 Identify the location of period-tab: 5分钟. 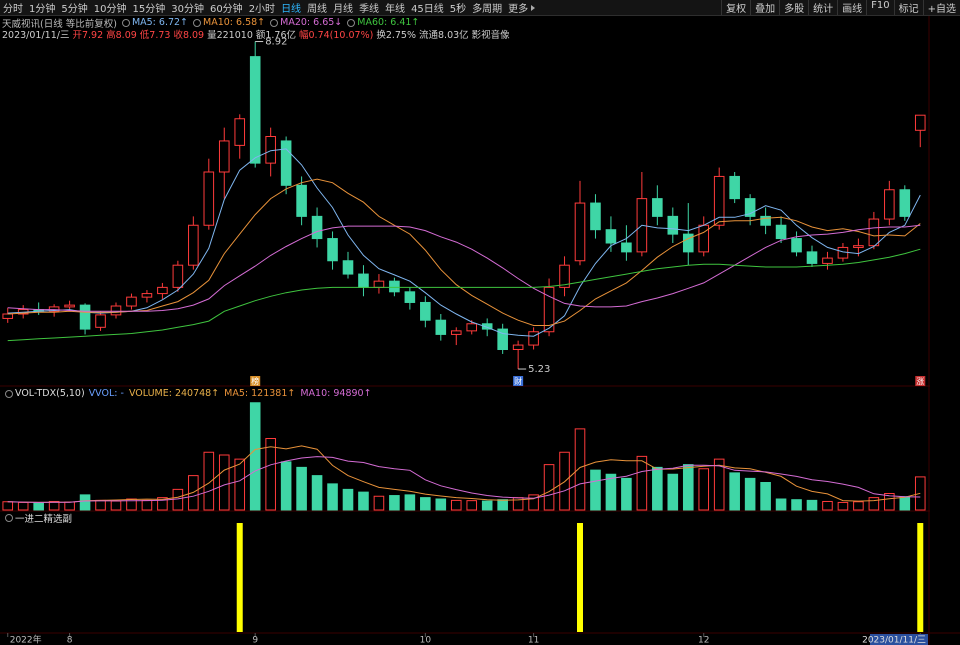
(74, 9).